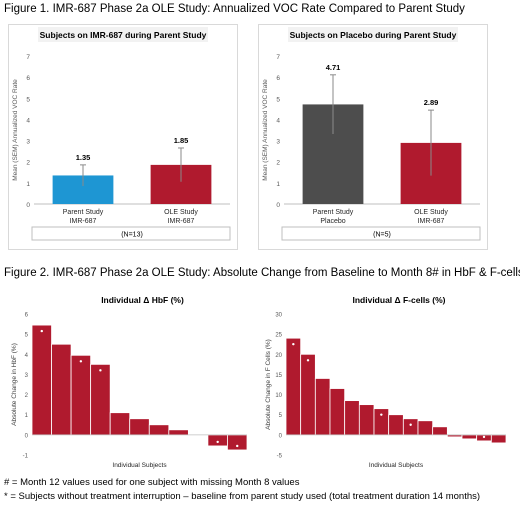  I want to click on chart-title: Subjects on Placebo during Parent Study, so click(373, 35).